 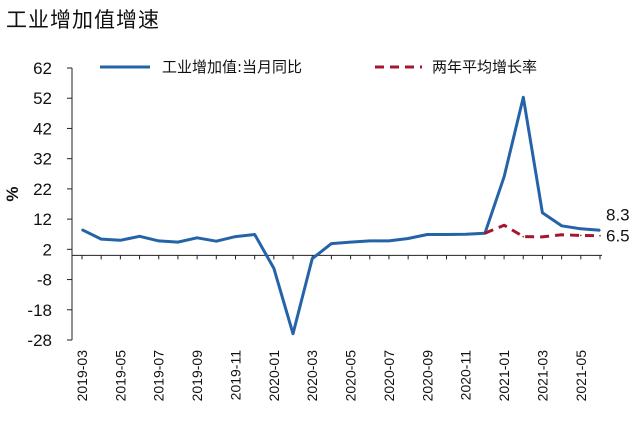 What do you see at coordinates (120, 376) in the screenshot?
I see `x-tick-label: 2019-05` at bounding box center [120, 376].